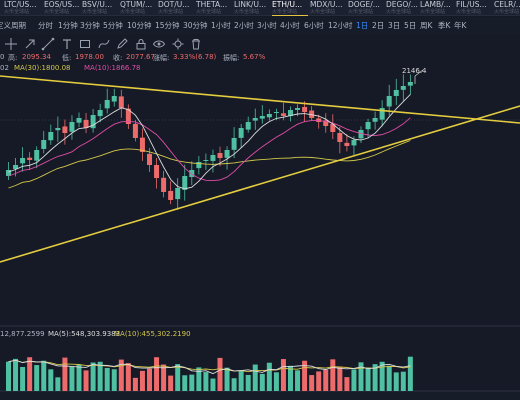 The height and width of the screenshot is (400, 520). I want to click on timeframe-button: 年K, so click(460, 25).